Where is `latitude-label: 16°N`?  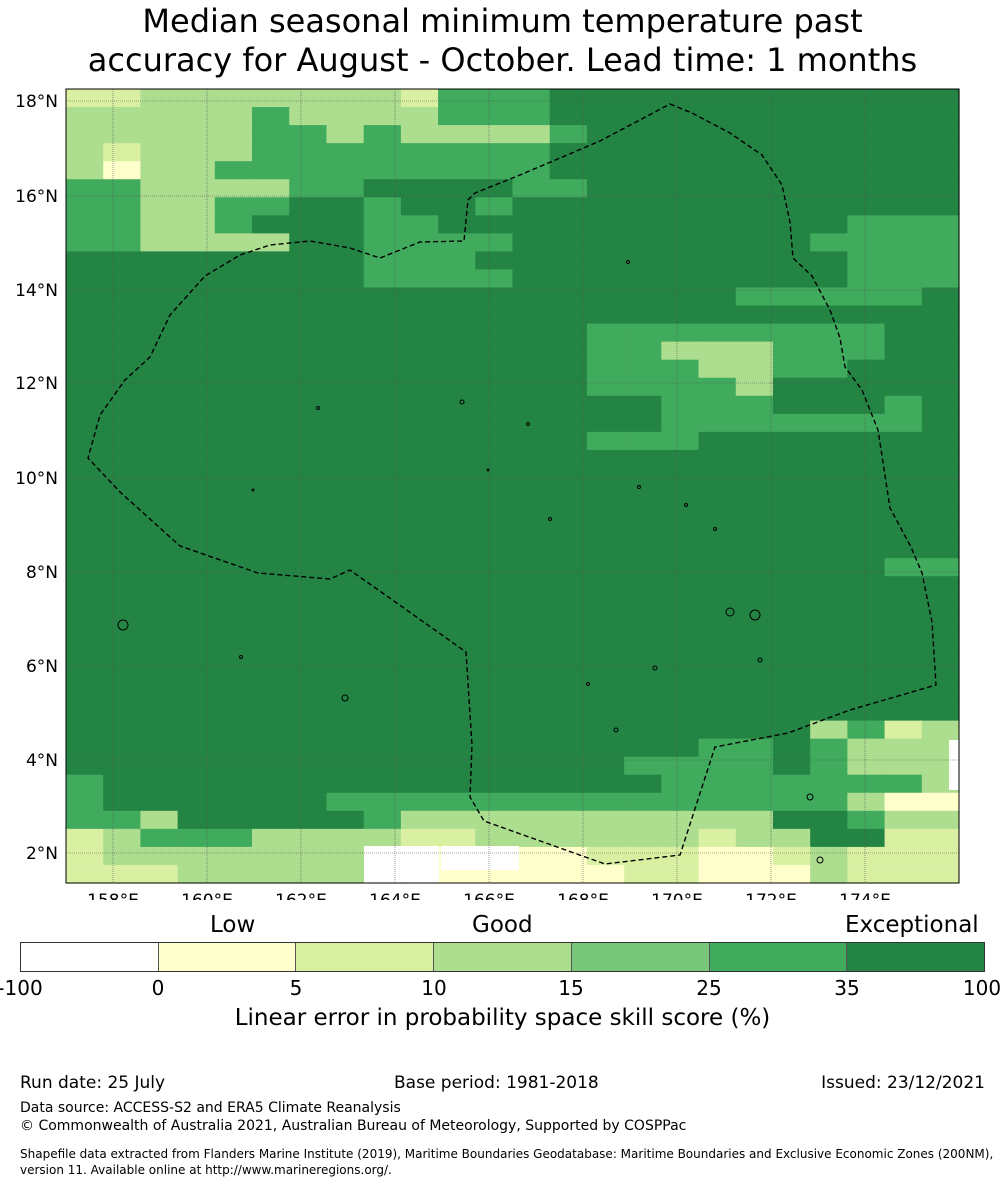
latitude-label: 16°N is located at coordinates (36, 197).